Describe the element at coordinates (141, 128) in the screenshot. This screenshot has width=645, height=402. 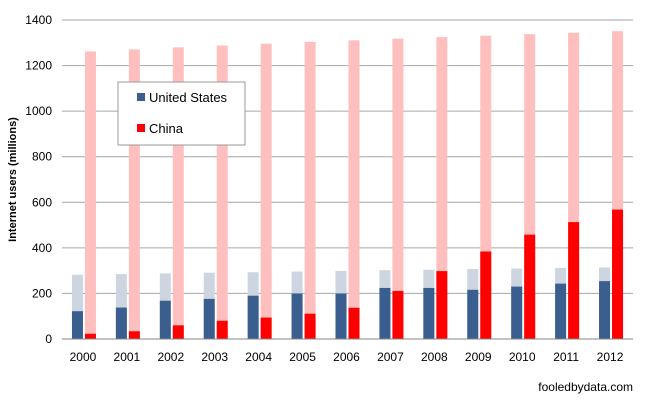
I see `legend-swatch-china` at that location.